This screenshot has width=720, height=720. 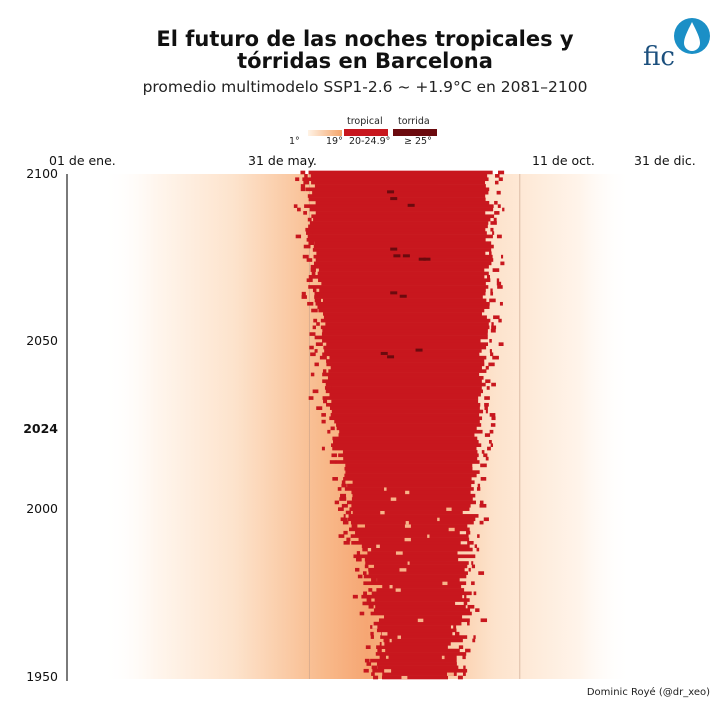 What do you see at coordinates (369, 664) in the screenshot?
I see `tropical-fragment-1954-a` at bounding box center [369, 664].